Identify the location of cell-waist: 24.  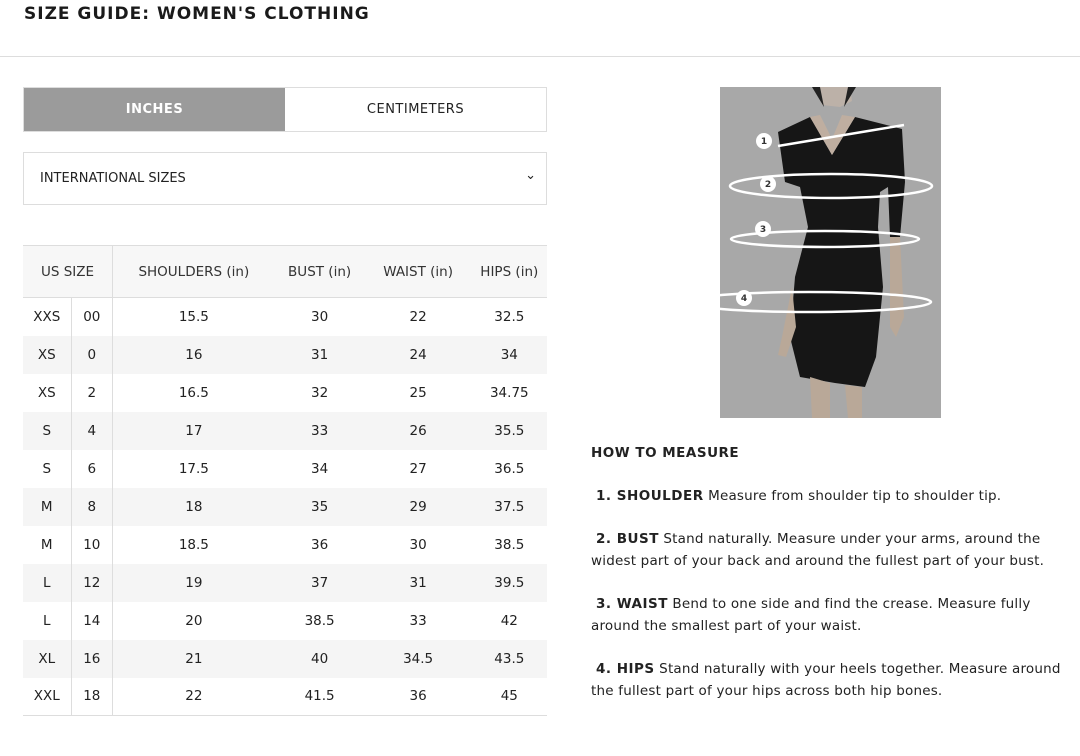
(418, 354).